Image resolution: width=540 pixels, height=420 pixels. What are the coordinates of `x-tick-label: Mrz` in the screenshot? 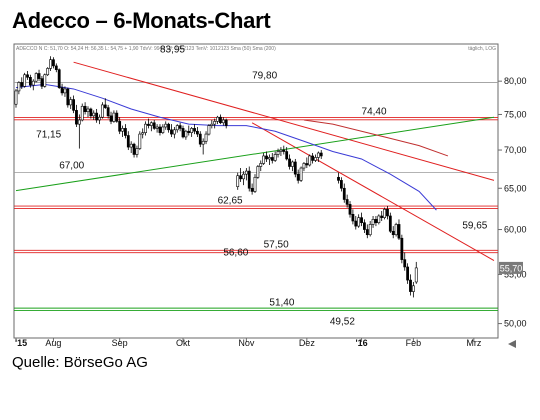 It's located at (473, 343).